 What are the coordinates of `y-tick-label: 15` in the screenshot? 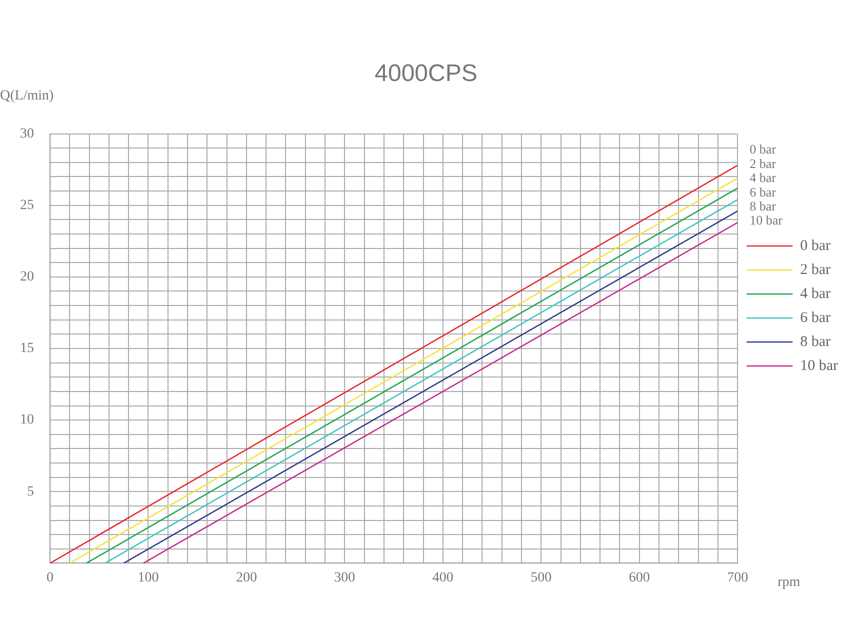 It's located at (27, 348).